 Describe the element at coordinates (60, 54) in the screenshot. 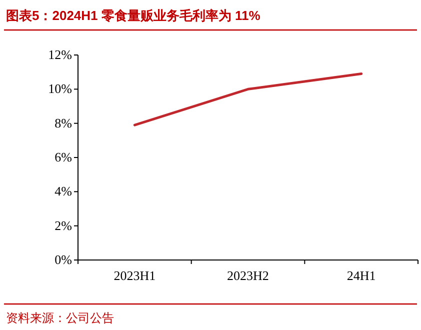

I see `y-tick-label: 12%` at that location.